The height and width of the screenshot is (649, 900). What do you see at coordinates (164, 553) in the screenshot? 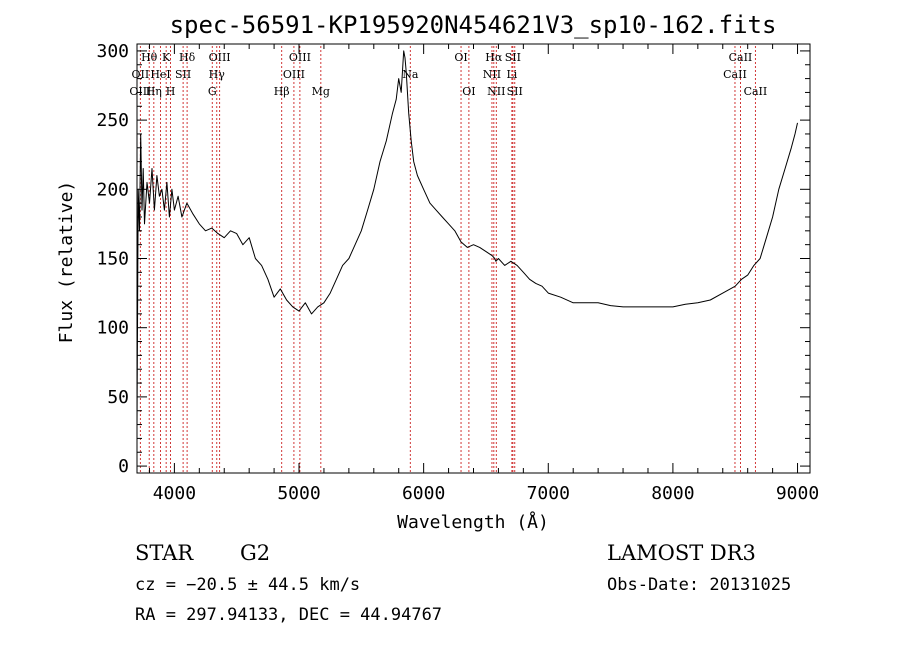
I see `object-class: STAR` at bounding box center [164, 553].